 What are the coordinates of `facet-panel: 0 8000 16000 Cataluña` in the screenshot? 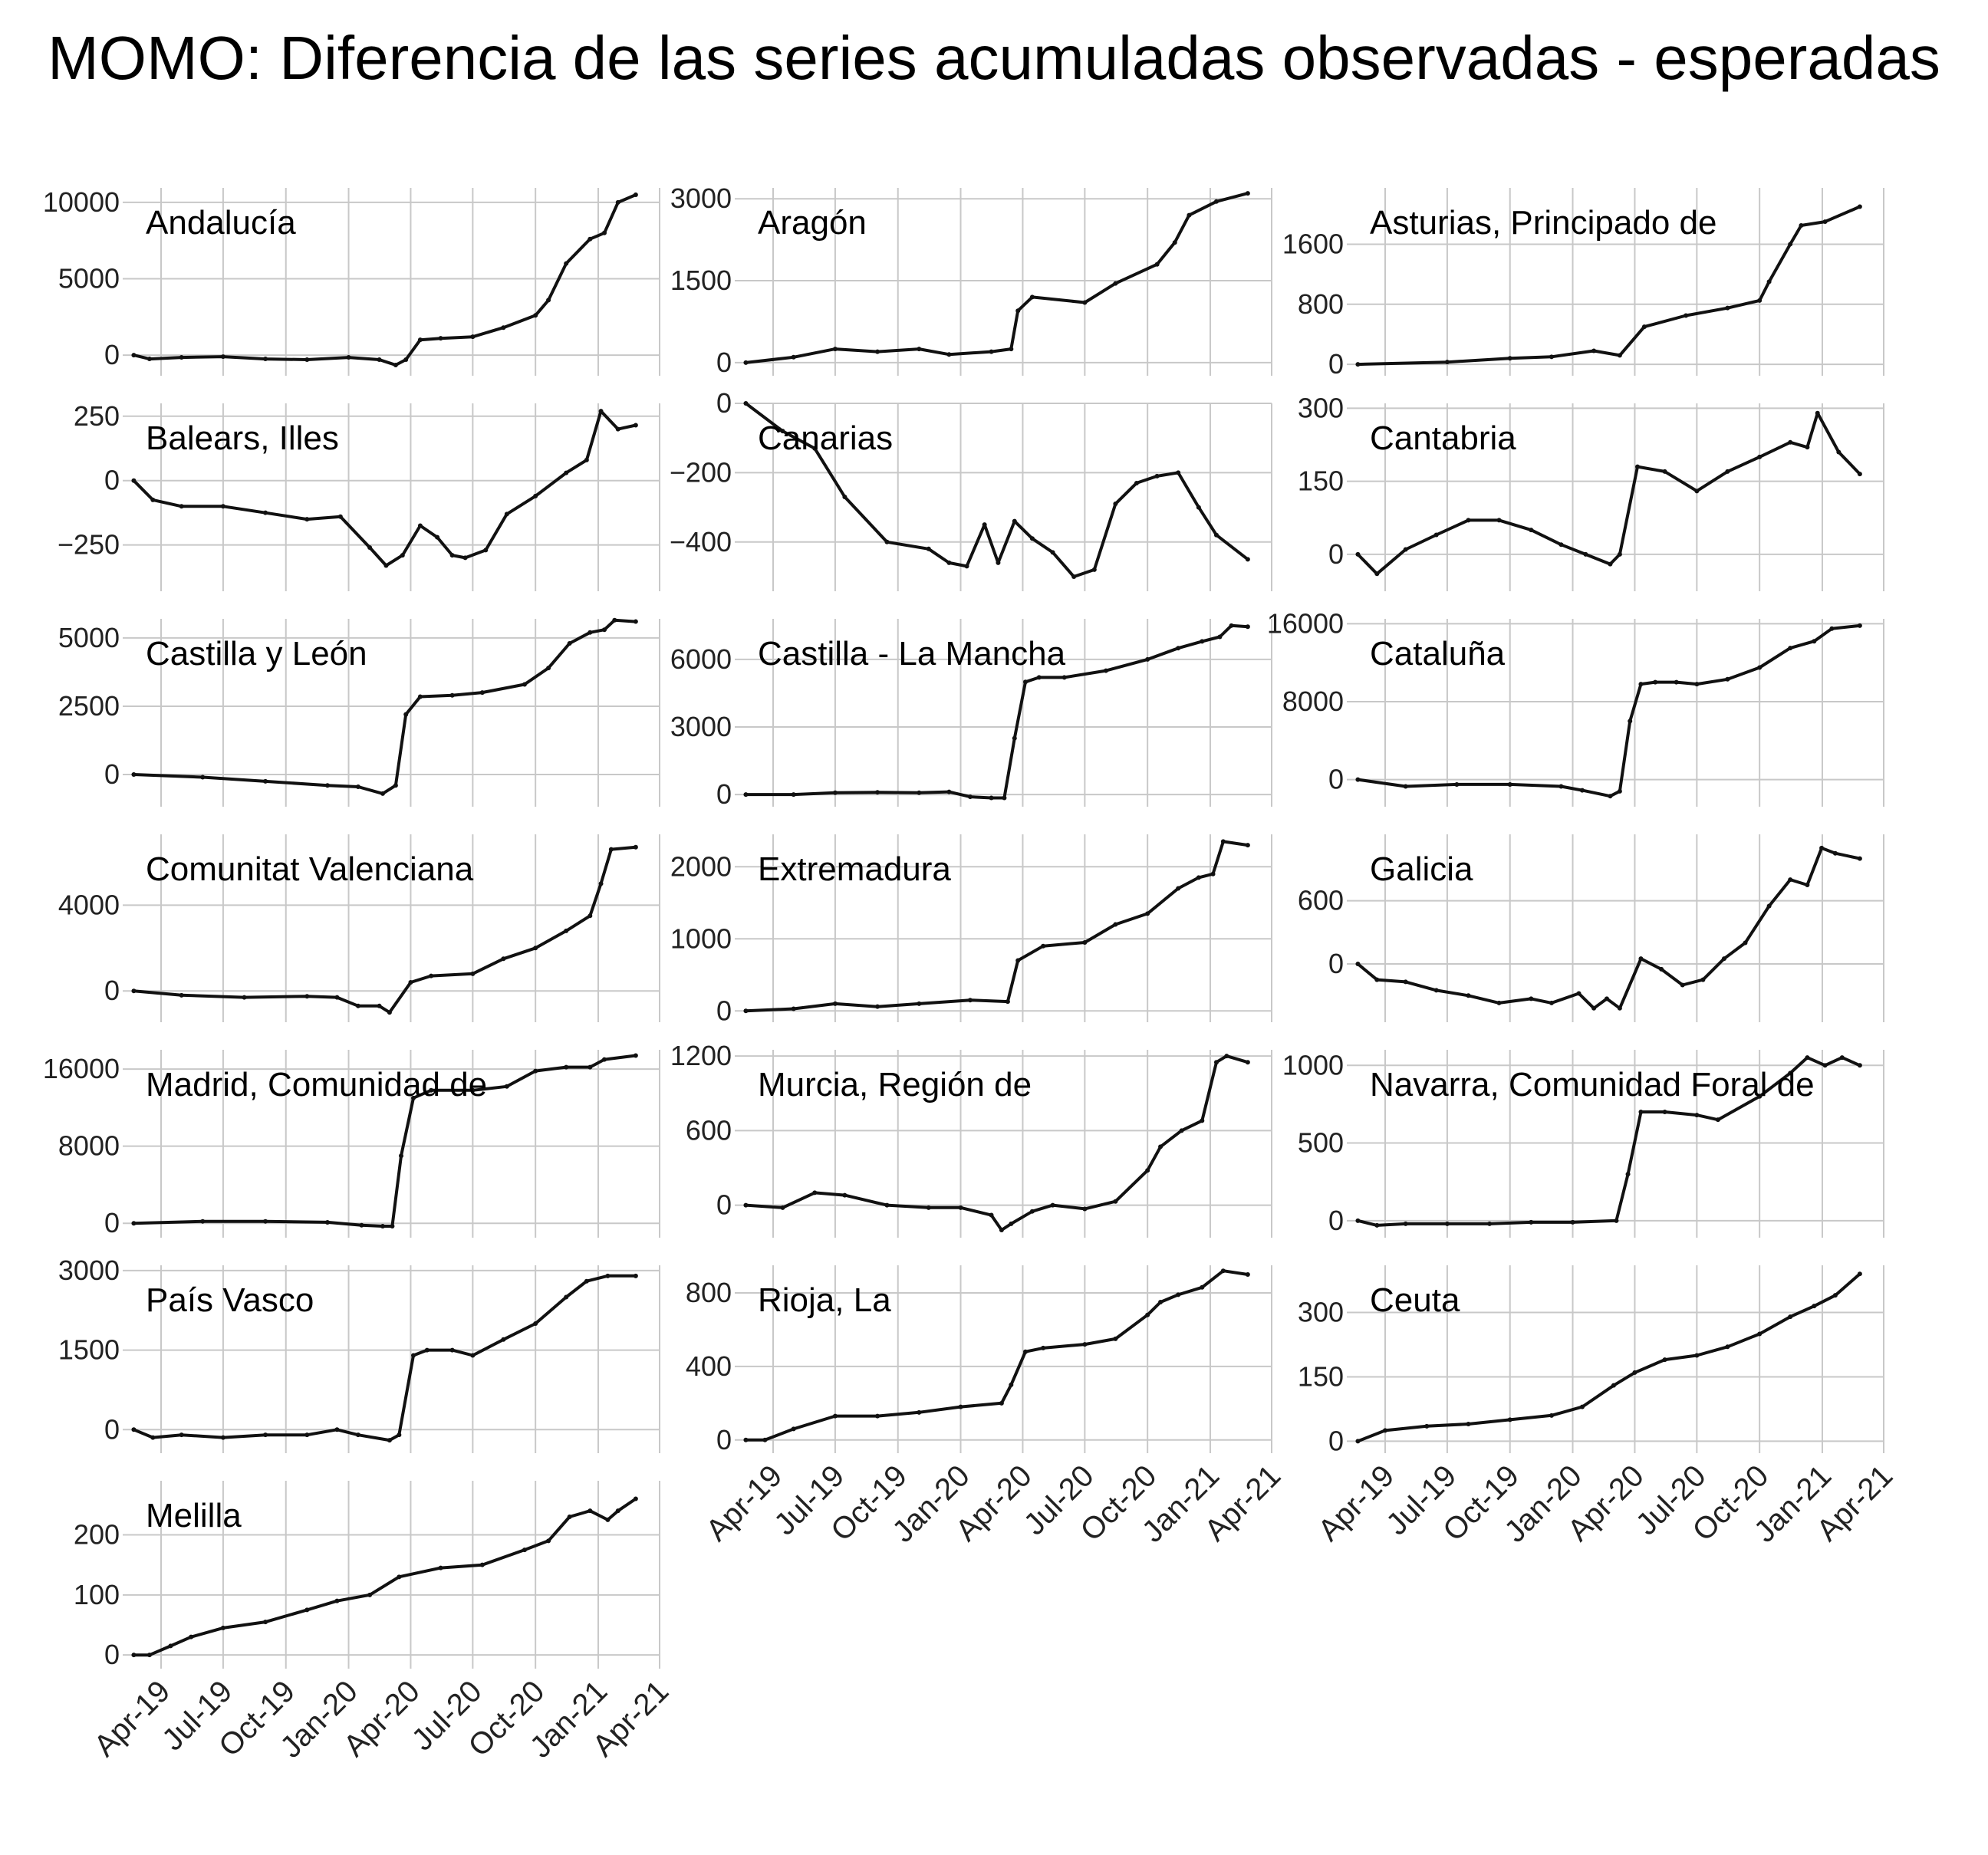 It's located at (1575, 707).